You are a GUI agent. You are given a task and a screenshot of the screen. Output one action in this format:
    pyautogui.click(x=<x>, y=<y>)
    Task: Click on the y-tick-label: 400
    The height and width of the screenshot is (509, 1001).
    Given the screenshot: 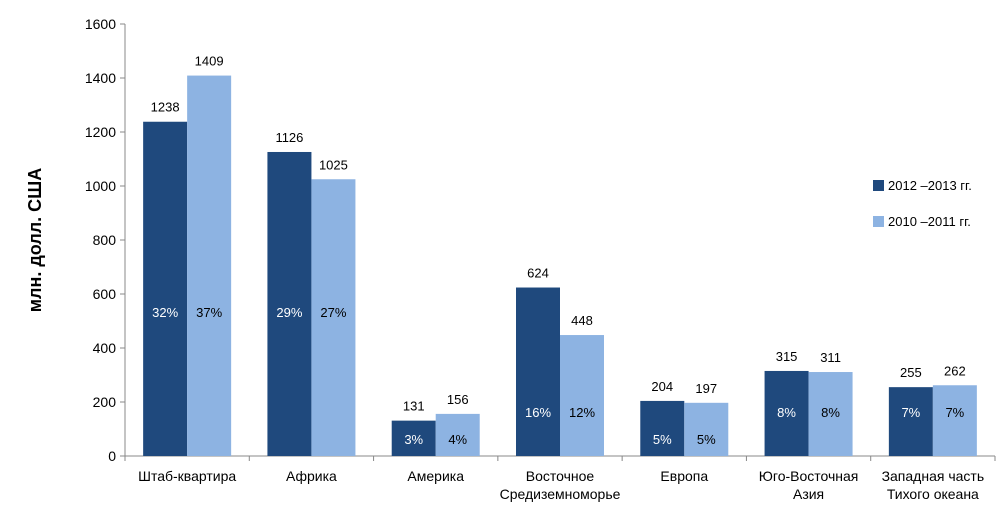 What is the action you would take?
    pyautogui.click(x=105, y=348)
    